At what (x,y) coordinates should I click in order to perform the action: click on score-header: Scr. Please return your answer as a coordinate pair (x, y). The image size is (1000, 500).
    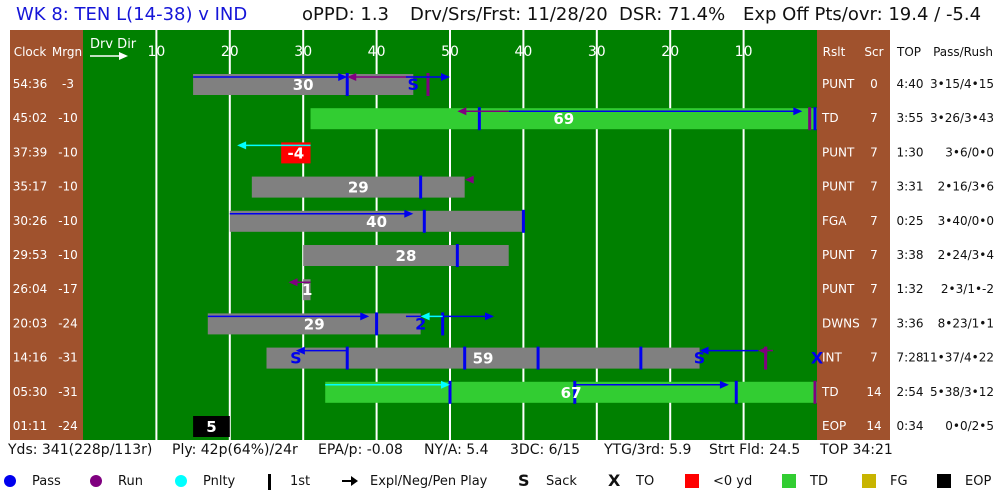
    Looking at the image, I should click on (873, 52).